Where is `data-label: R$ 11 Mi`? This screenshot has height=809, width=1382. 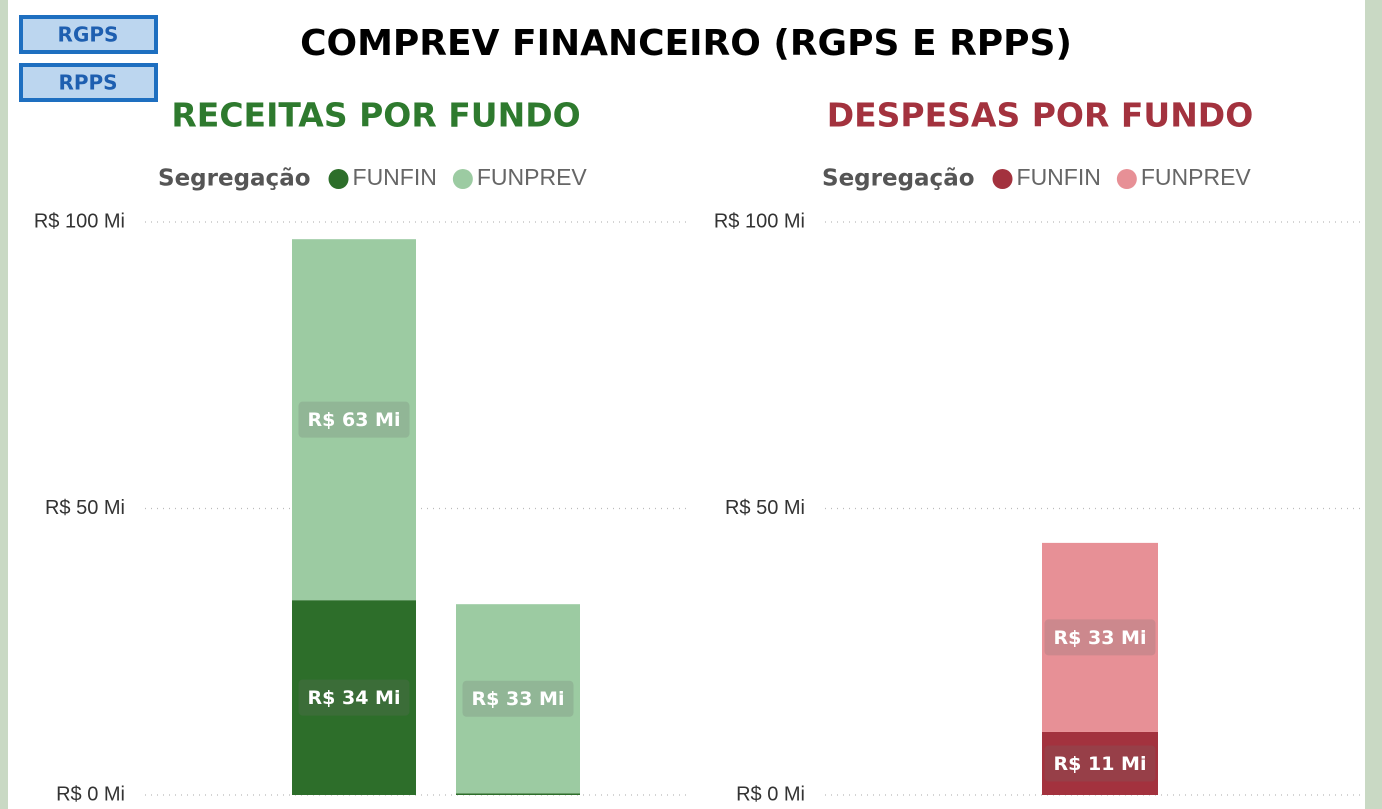 data-label: R$ 11 Mi is located at coordinates (1100, 764).